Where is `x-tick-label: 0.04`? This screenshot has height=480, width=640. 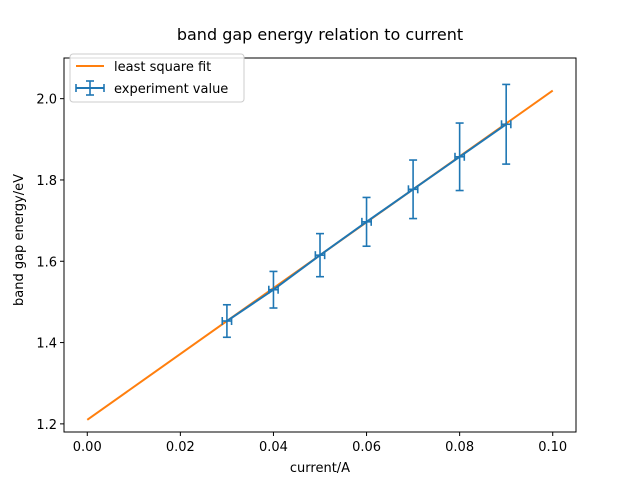 x-tick-label: 0.04 is located at coordinates (273, 447).